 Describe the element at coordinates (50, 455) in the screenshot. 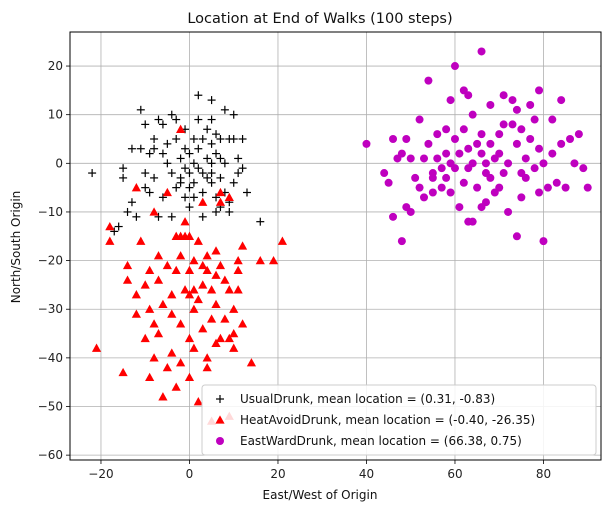

I see `y-tick-label: −60` at that location.